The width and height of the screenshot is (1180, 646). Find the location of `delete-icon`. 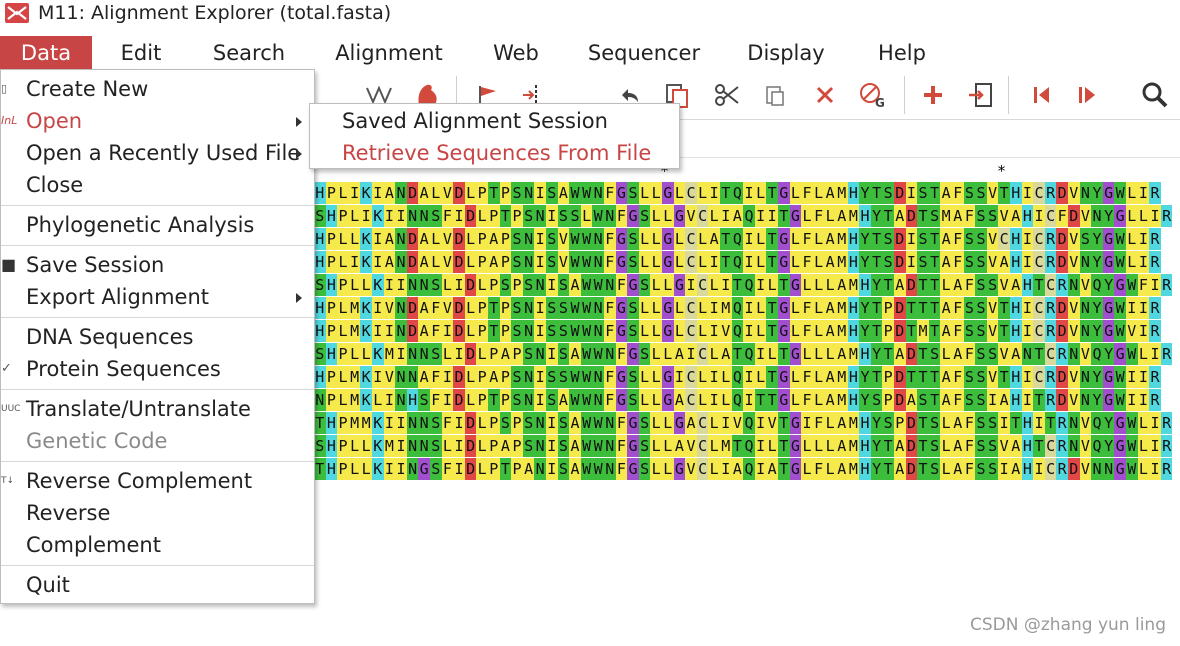

delete-icon is located at coordinates (825, 95).